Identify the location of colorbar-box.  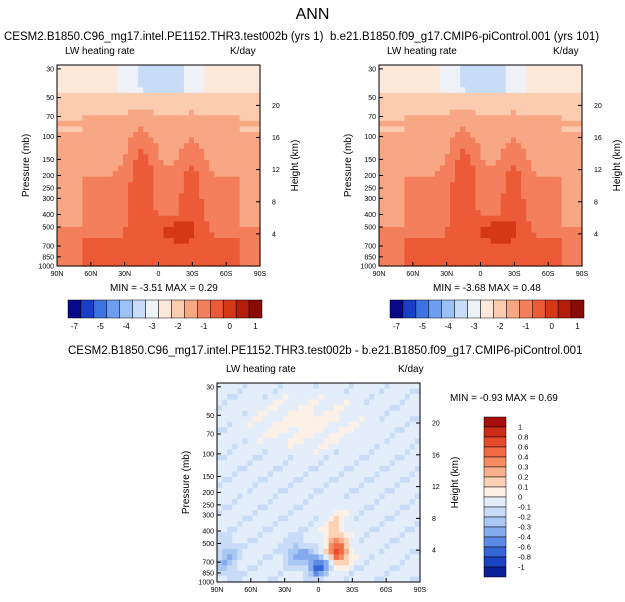
(495, 492).